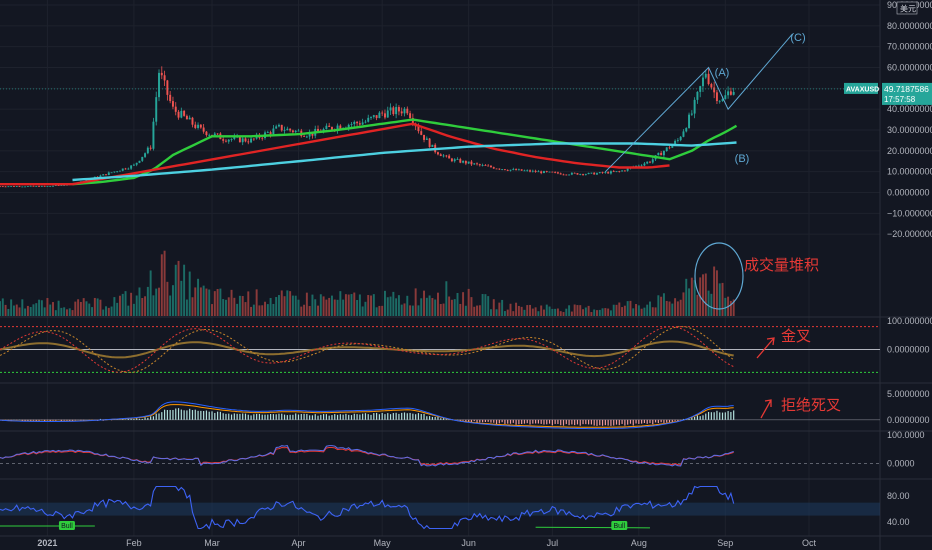  What do you see at coordinates (908, 350) in the screenshot?
I see `y-tick-label: 0.0000000` at bounding box center [908, 350].